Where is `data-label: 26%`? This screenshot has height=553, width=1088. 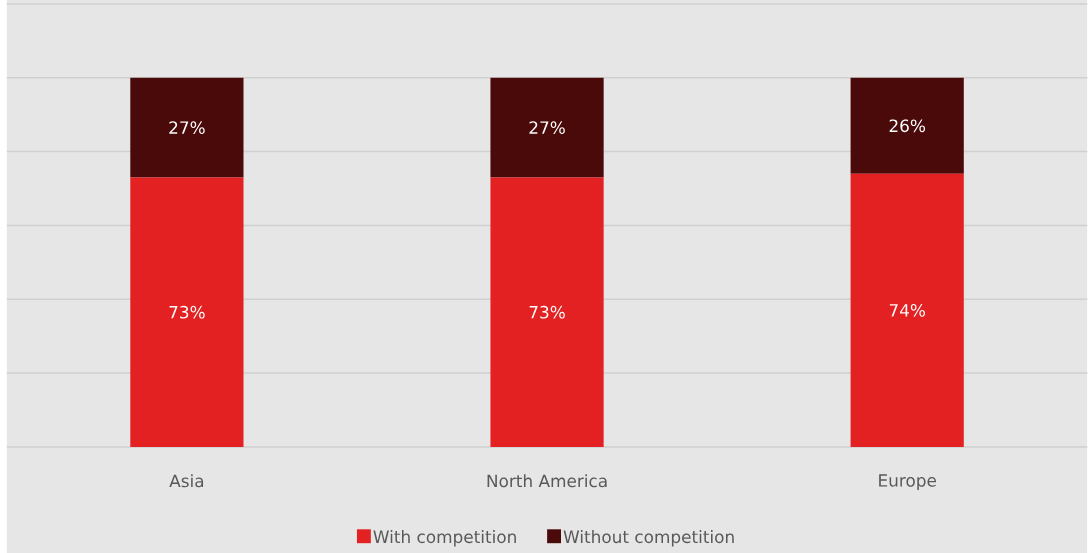 data-label: 26% is located at coordinates (907, 126).